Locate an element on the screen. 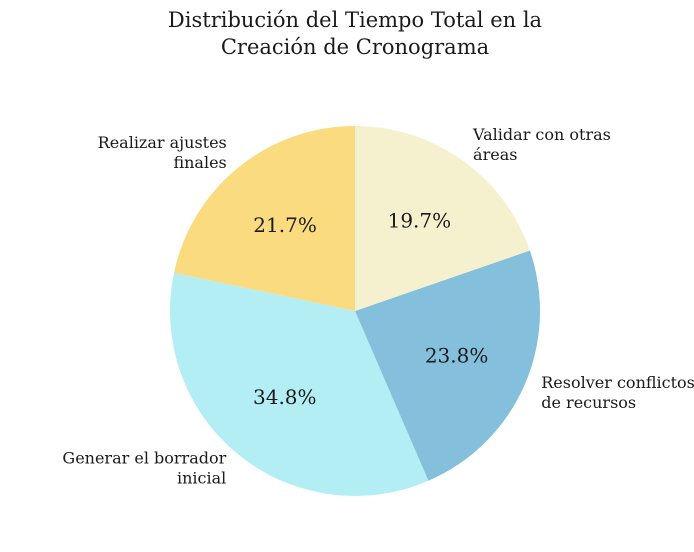 This screenshot has height=552, width=694. slice-category-label-line: finales is located at coordinates (199, 162).